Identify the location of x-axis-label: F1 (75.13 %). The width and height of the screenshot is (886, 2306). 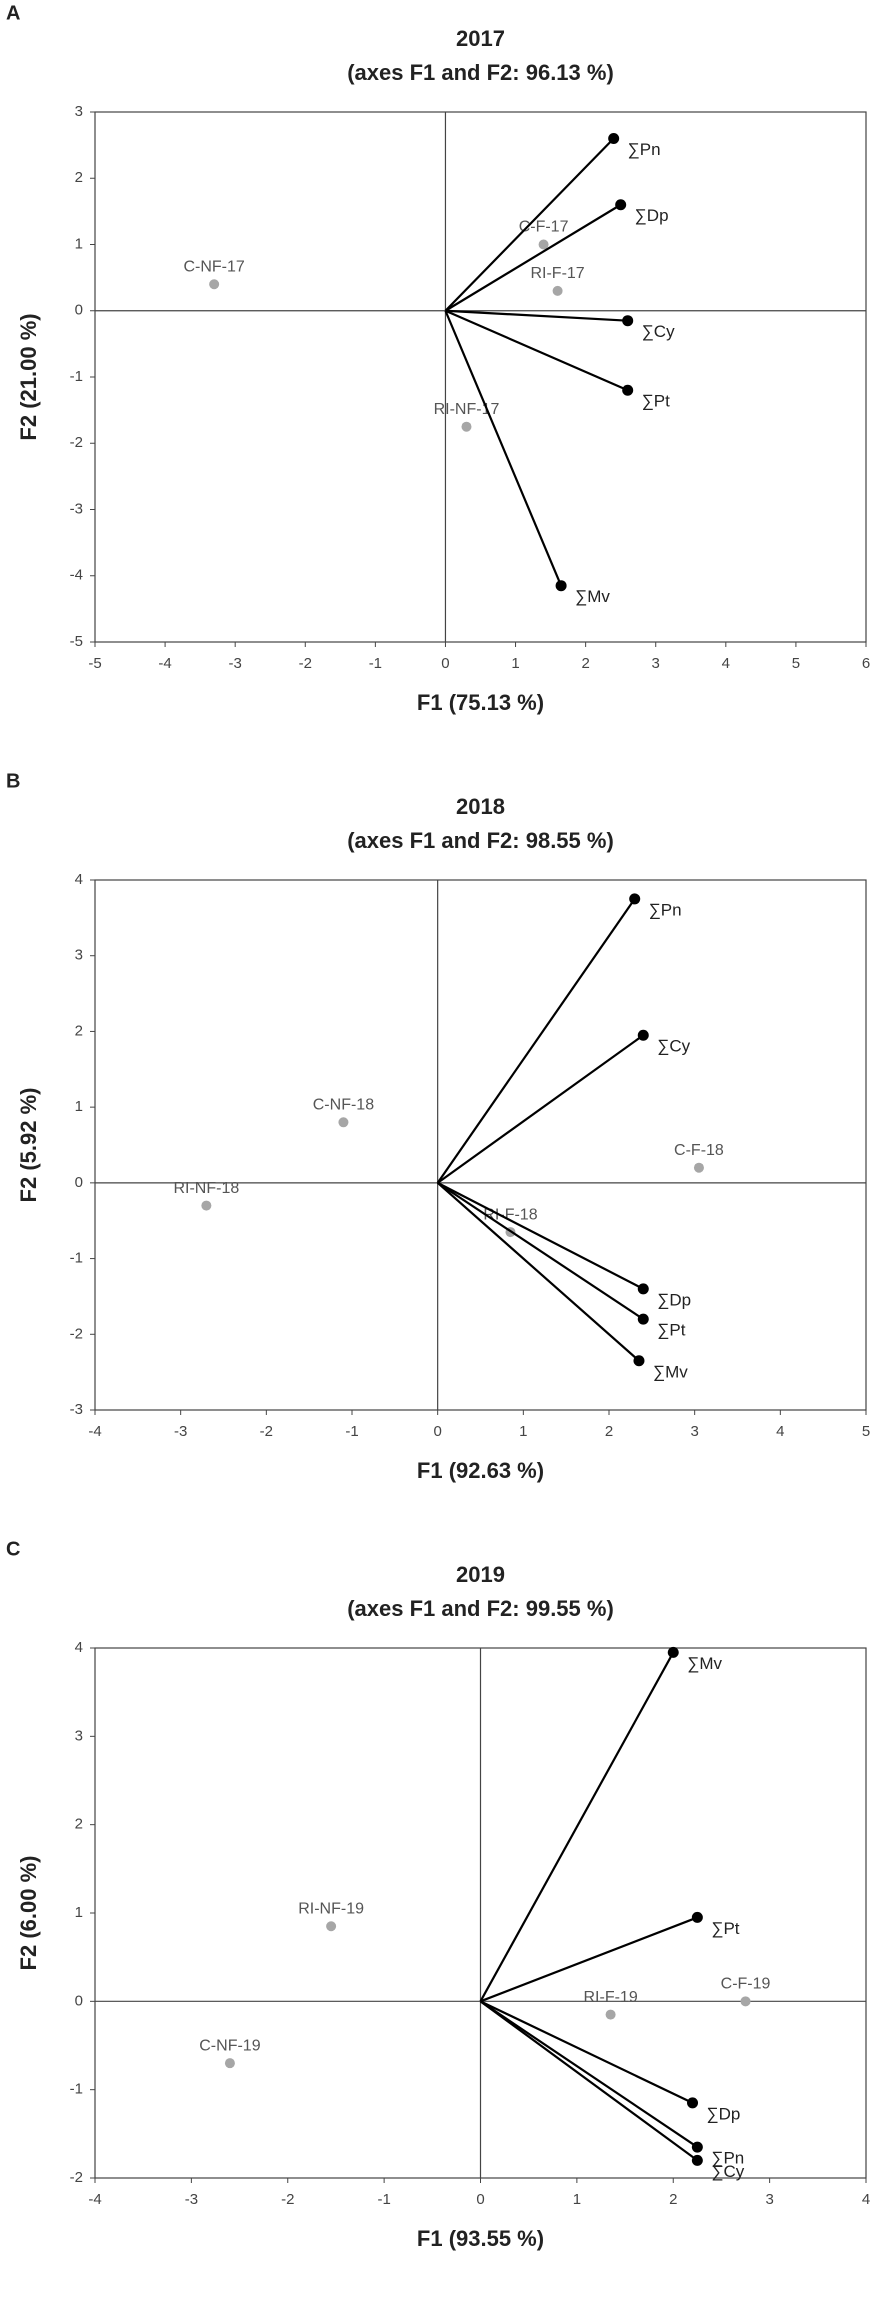
(480, 702).